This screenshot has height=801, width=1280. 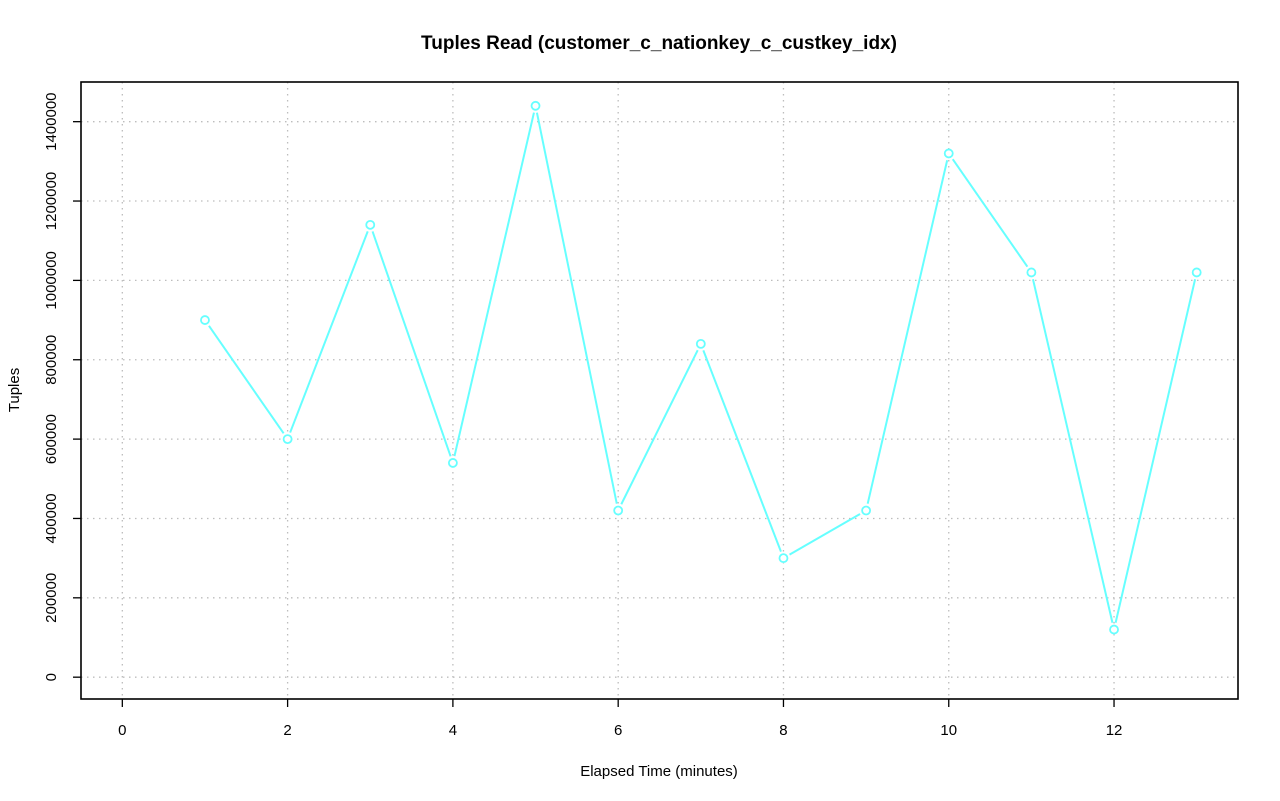 I want to click on x-axis-label: Elapsed Time (minutes), so click(x=659, y=771).